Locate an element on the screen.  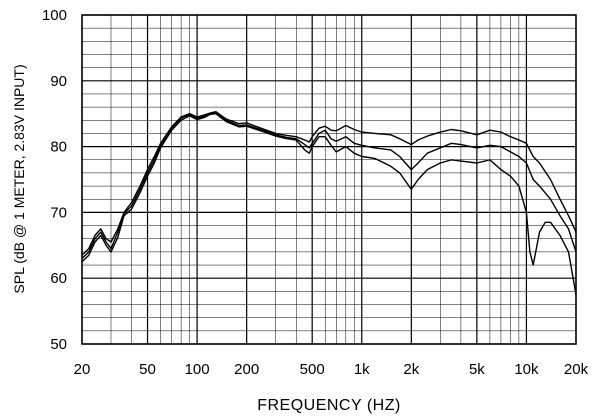
y-tick-labels: 50 60 70 80 90 100 is located at coordinates (54, 180).